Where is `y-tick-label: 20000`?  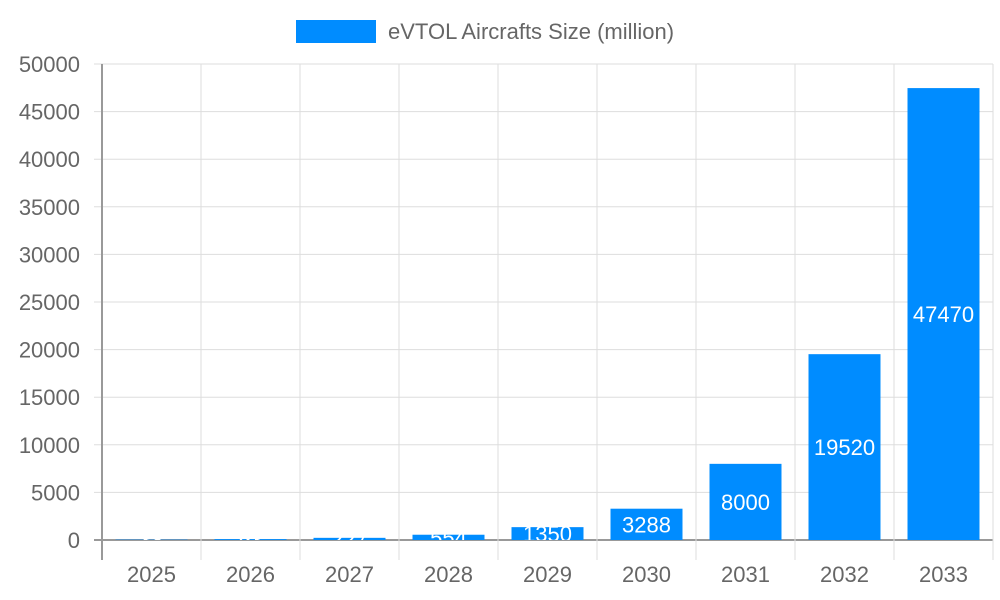 y-tick-label: 20000 is located at coordinates (49, 350).